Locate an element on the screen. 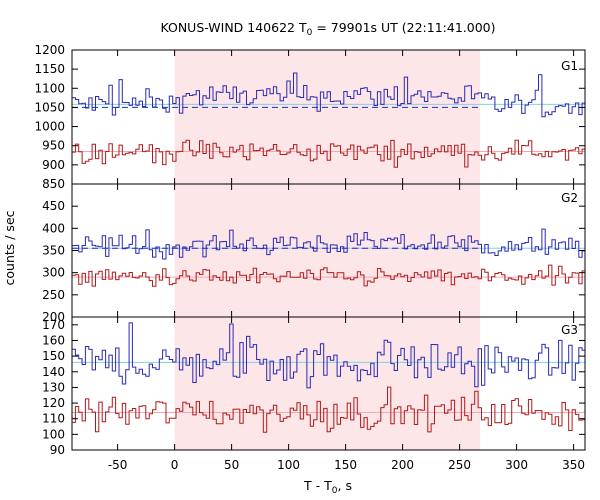  panel-label-g2: G2 is located at coordinates (569, 198).